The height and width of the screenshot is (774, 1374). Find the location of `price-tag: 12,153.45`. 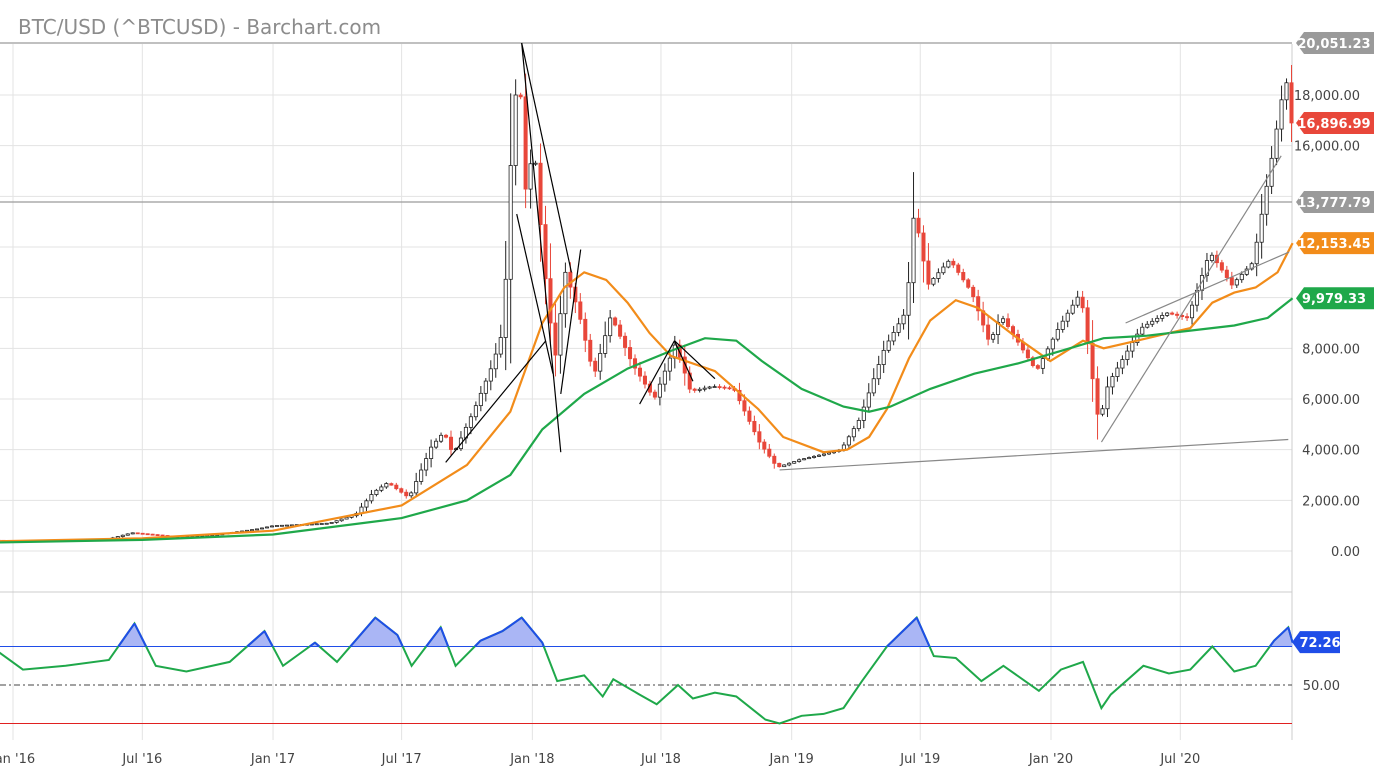

price-tag: 12,153.45 is located at coordinates (1335, 243).